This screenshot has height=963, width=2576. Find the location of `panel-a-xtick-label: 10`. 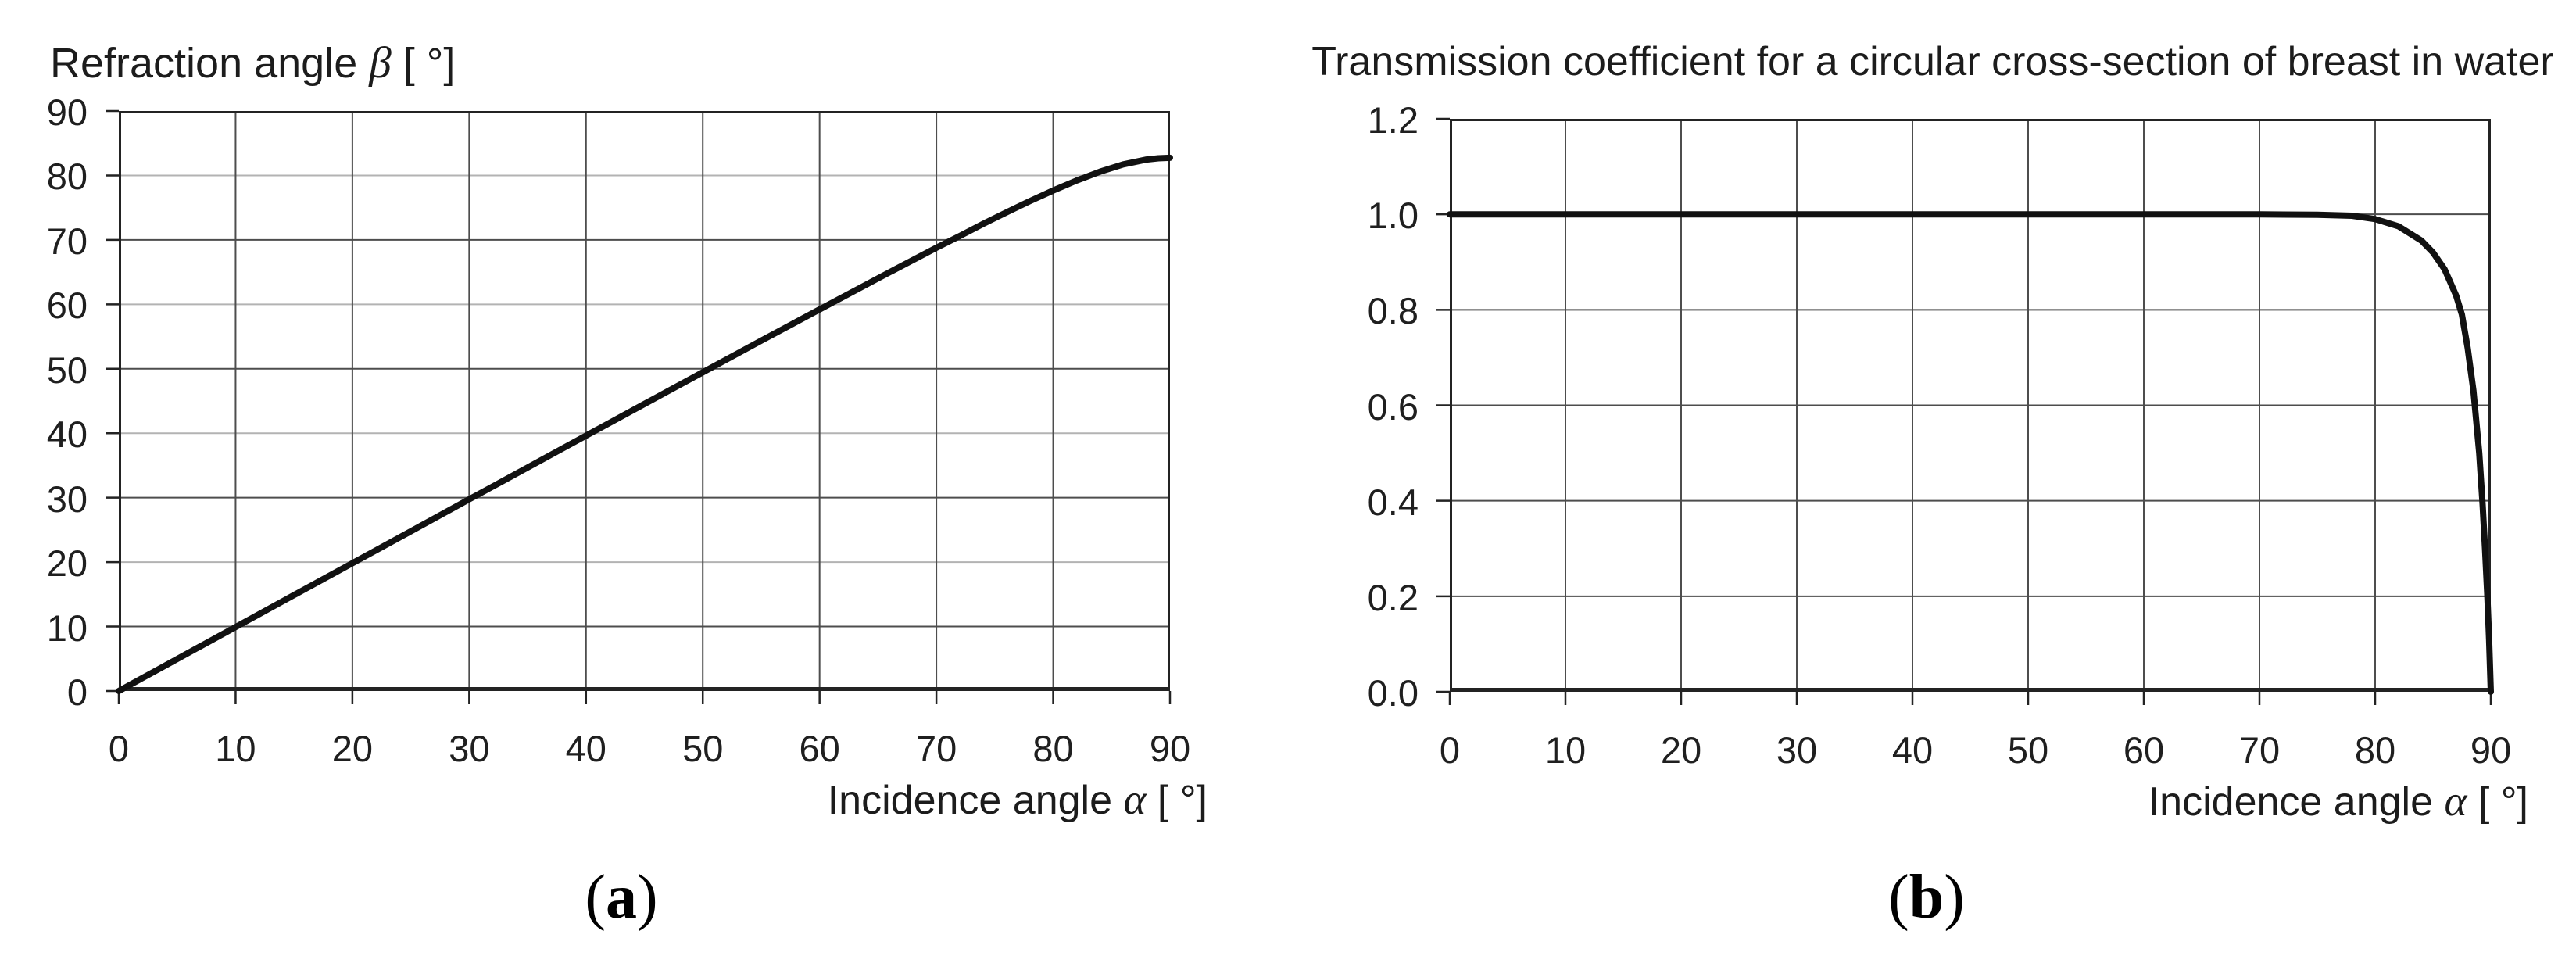

panel-a-xtick-label: 10 is located at coordinates (235, 748).